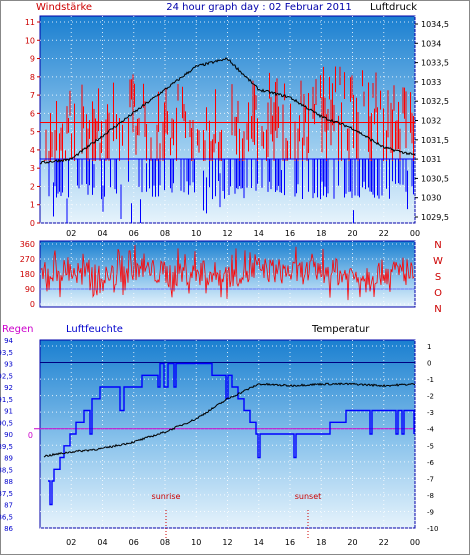  Describe the element at coordinates (71, 542) in the screenshot. I see `bottom-x-tick-label: 02` at that location.